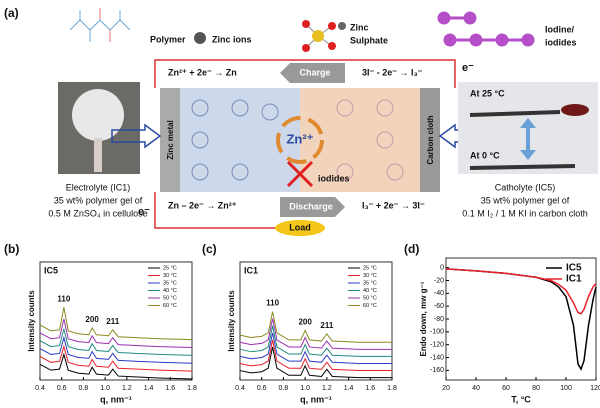 The width and height of the screenshot is (600, 408). What do you see at coordinates (487, 93) in the screenshot?
I see `photo-label: At 25 °C` at bounding box center [487, 93].